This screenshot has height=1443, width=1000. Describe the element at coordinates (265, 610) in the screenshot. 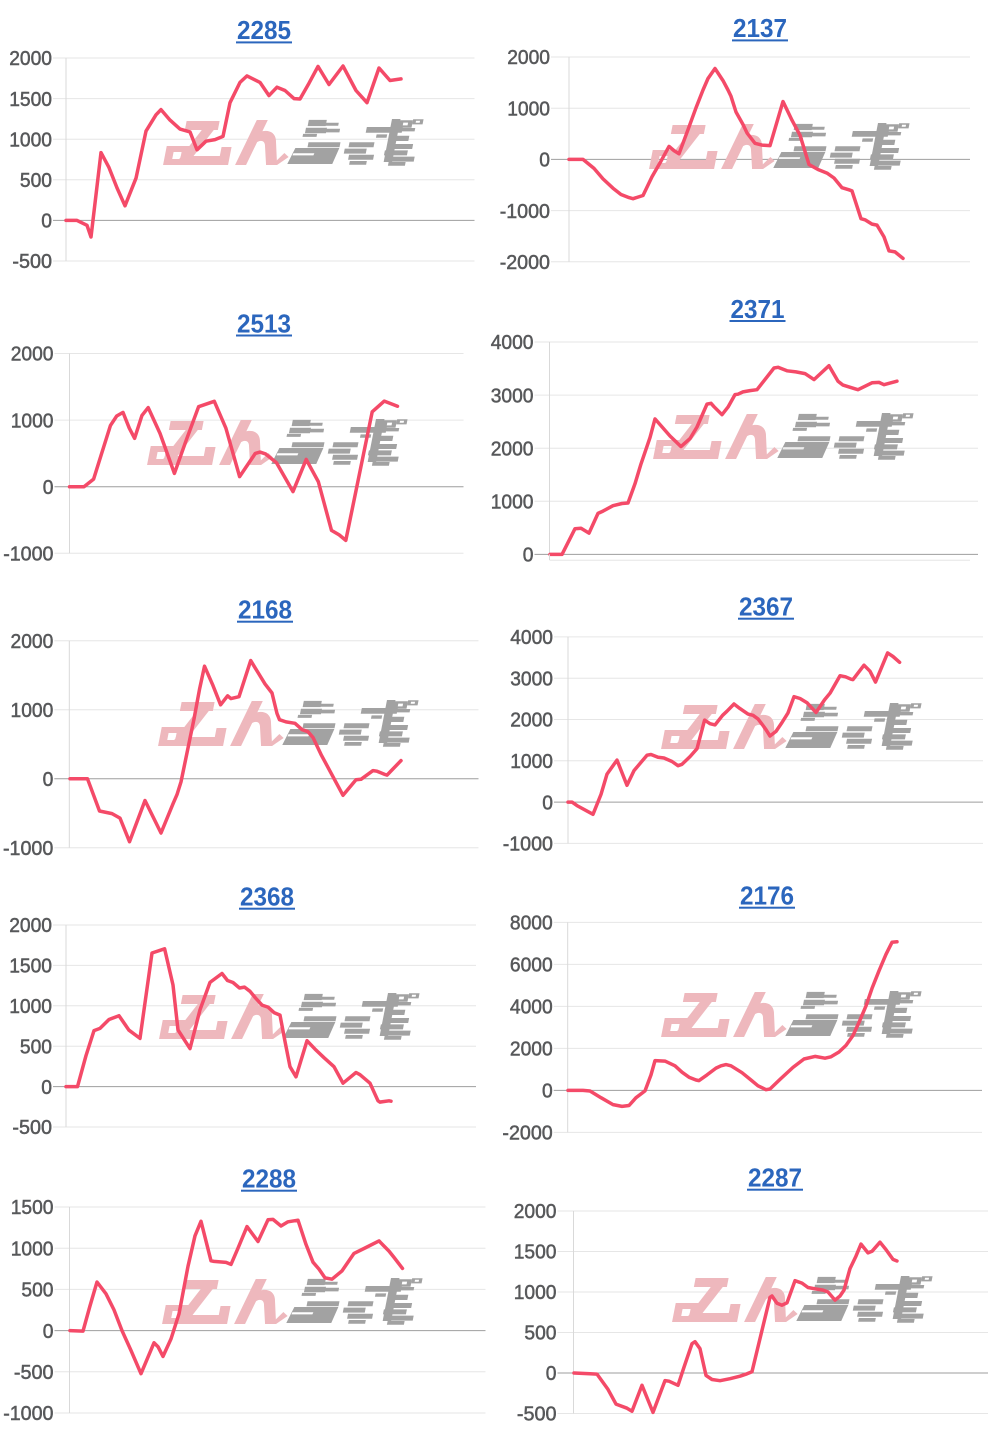

I see `svg-text: 2168` at that location.